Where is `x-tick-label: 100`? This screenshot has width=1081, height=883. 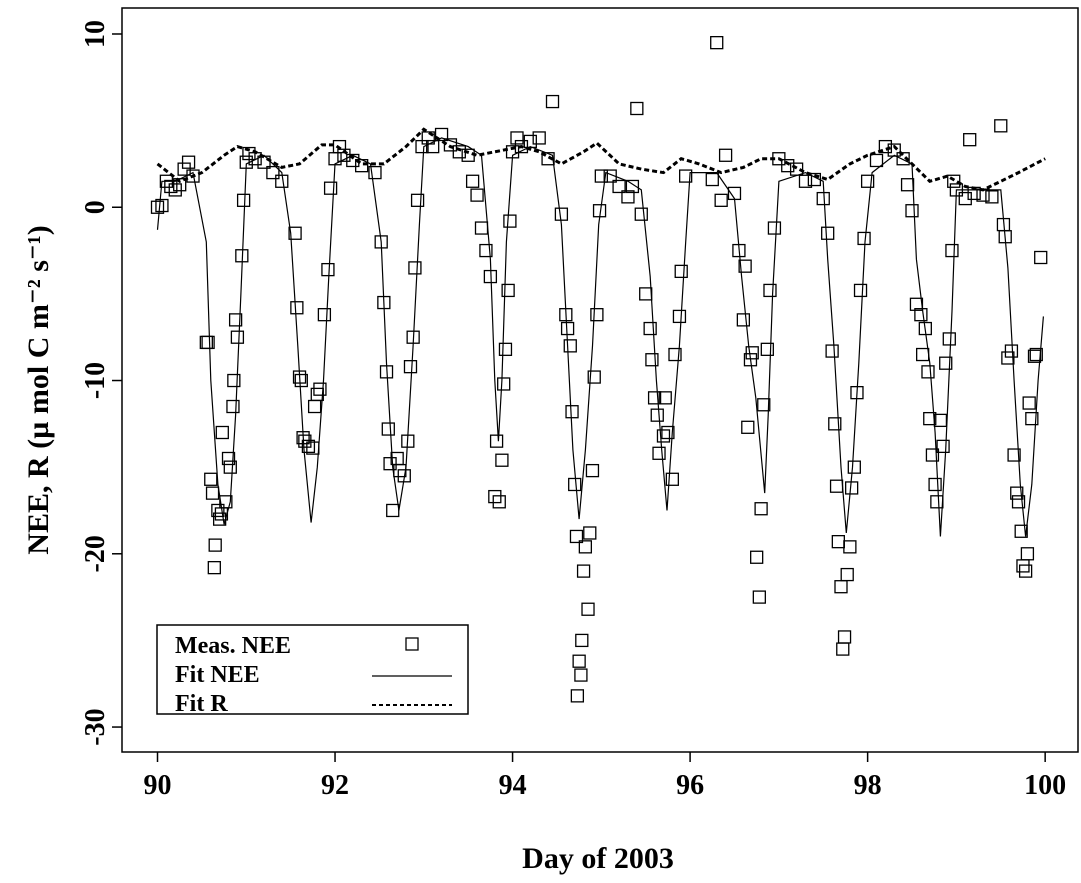
x-tick-label: 100 is located at coordinates (1045, 785).